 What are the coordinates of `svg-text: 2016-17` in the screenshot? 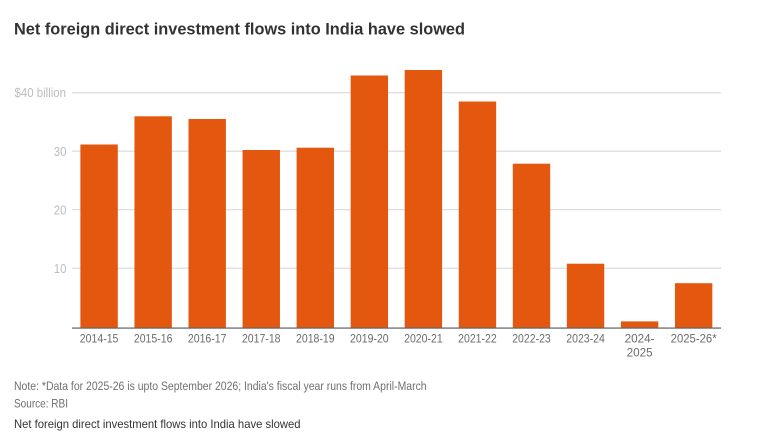 It's located at (207, 339).